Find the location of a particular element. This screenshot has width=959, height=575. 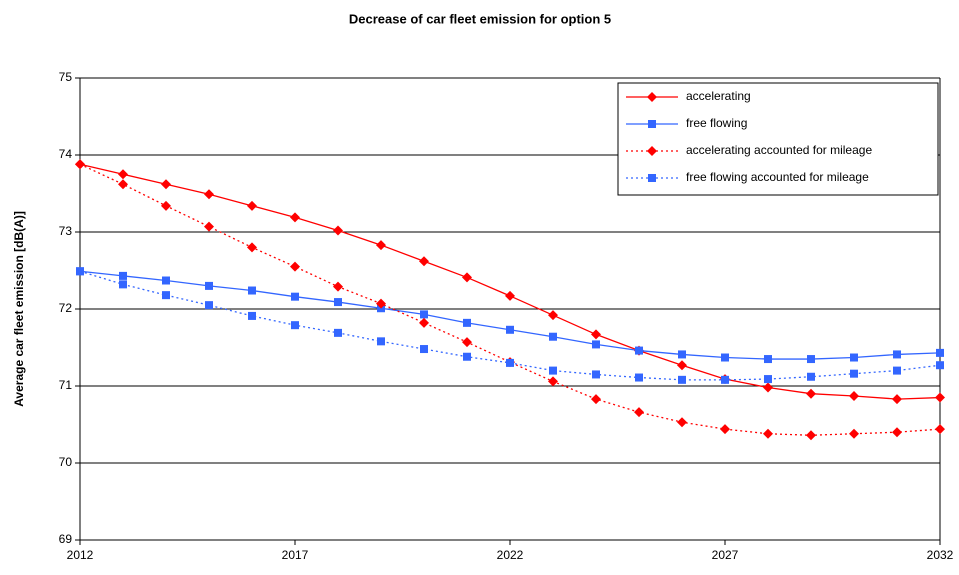

x-tick-label: 2022 is located at coordinates (510, 555).